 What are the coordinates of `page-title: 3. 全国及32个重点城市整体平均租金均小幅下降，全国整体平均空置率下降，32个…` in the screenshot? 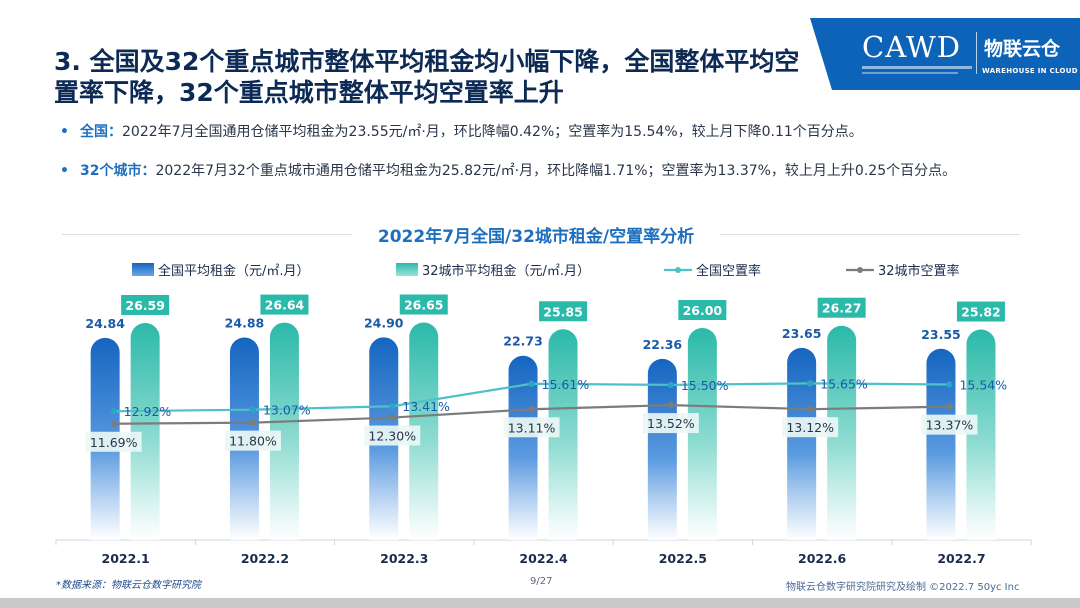 It's located at (427, 77).